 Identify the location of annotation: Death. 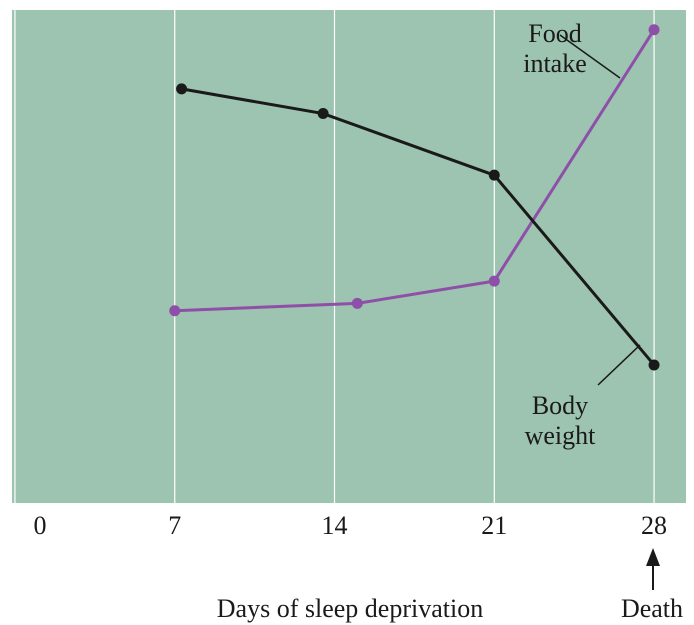
(652, 608).